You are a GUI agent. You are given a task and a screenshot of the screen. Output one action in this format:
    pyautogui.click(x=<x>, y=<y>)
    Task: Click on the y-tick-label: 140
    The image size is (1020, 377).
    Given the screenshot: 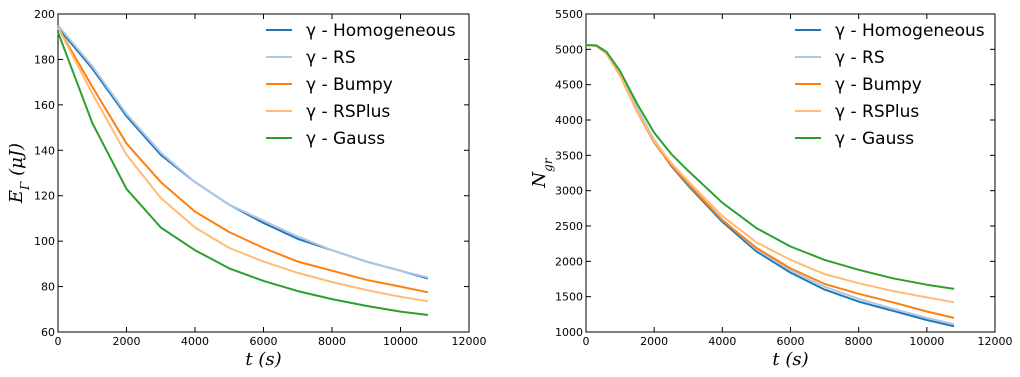 What is the action you would take?
    pyautogui.click(x=44, y=150)
    